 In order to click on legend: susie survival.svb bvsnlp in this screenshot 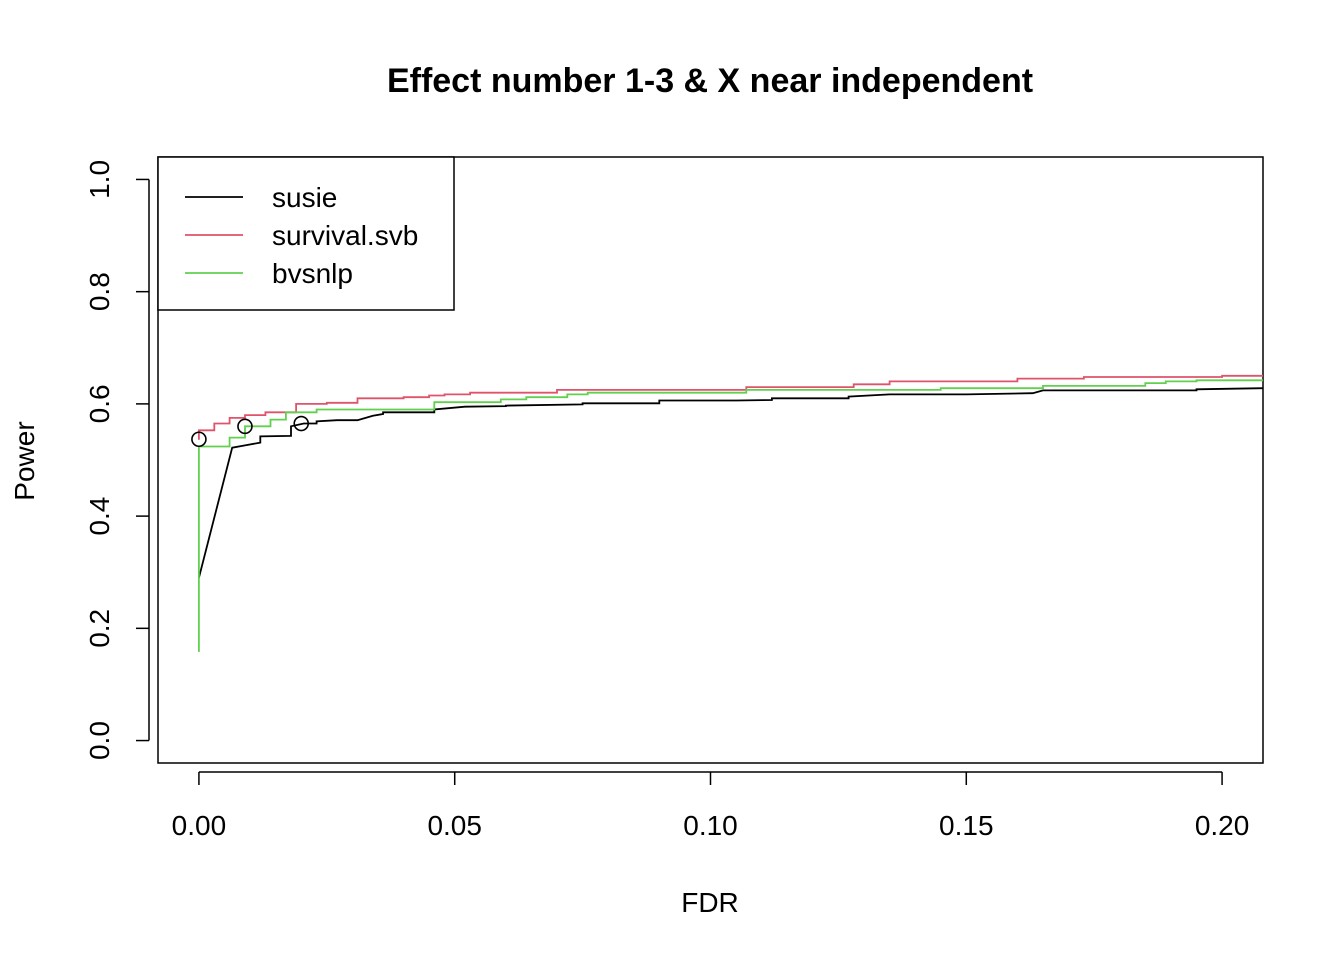, I will do `click(306, 233)`.